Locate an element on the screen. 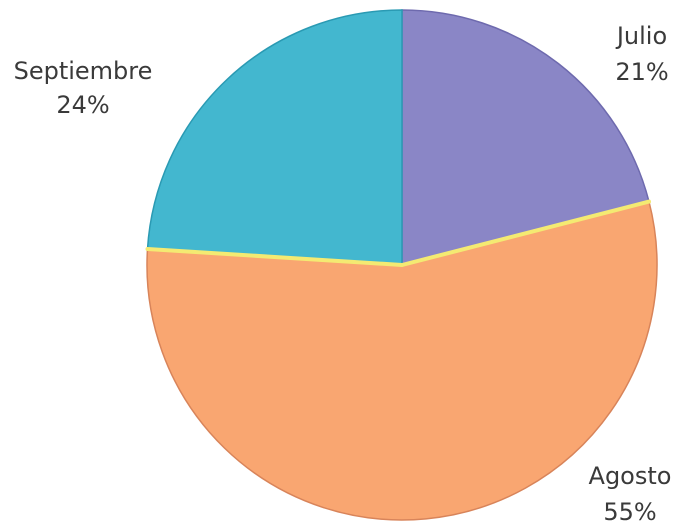 This screenshot has width=680, height=525. slice-label-julio: Julio is located at coordinates (641, 36).